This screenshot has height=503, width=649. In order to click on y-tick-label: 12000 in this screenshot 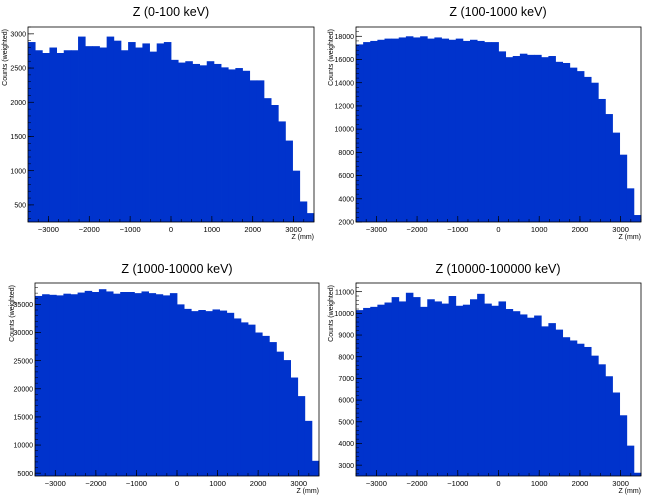, I will do `click(345, 107)`.